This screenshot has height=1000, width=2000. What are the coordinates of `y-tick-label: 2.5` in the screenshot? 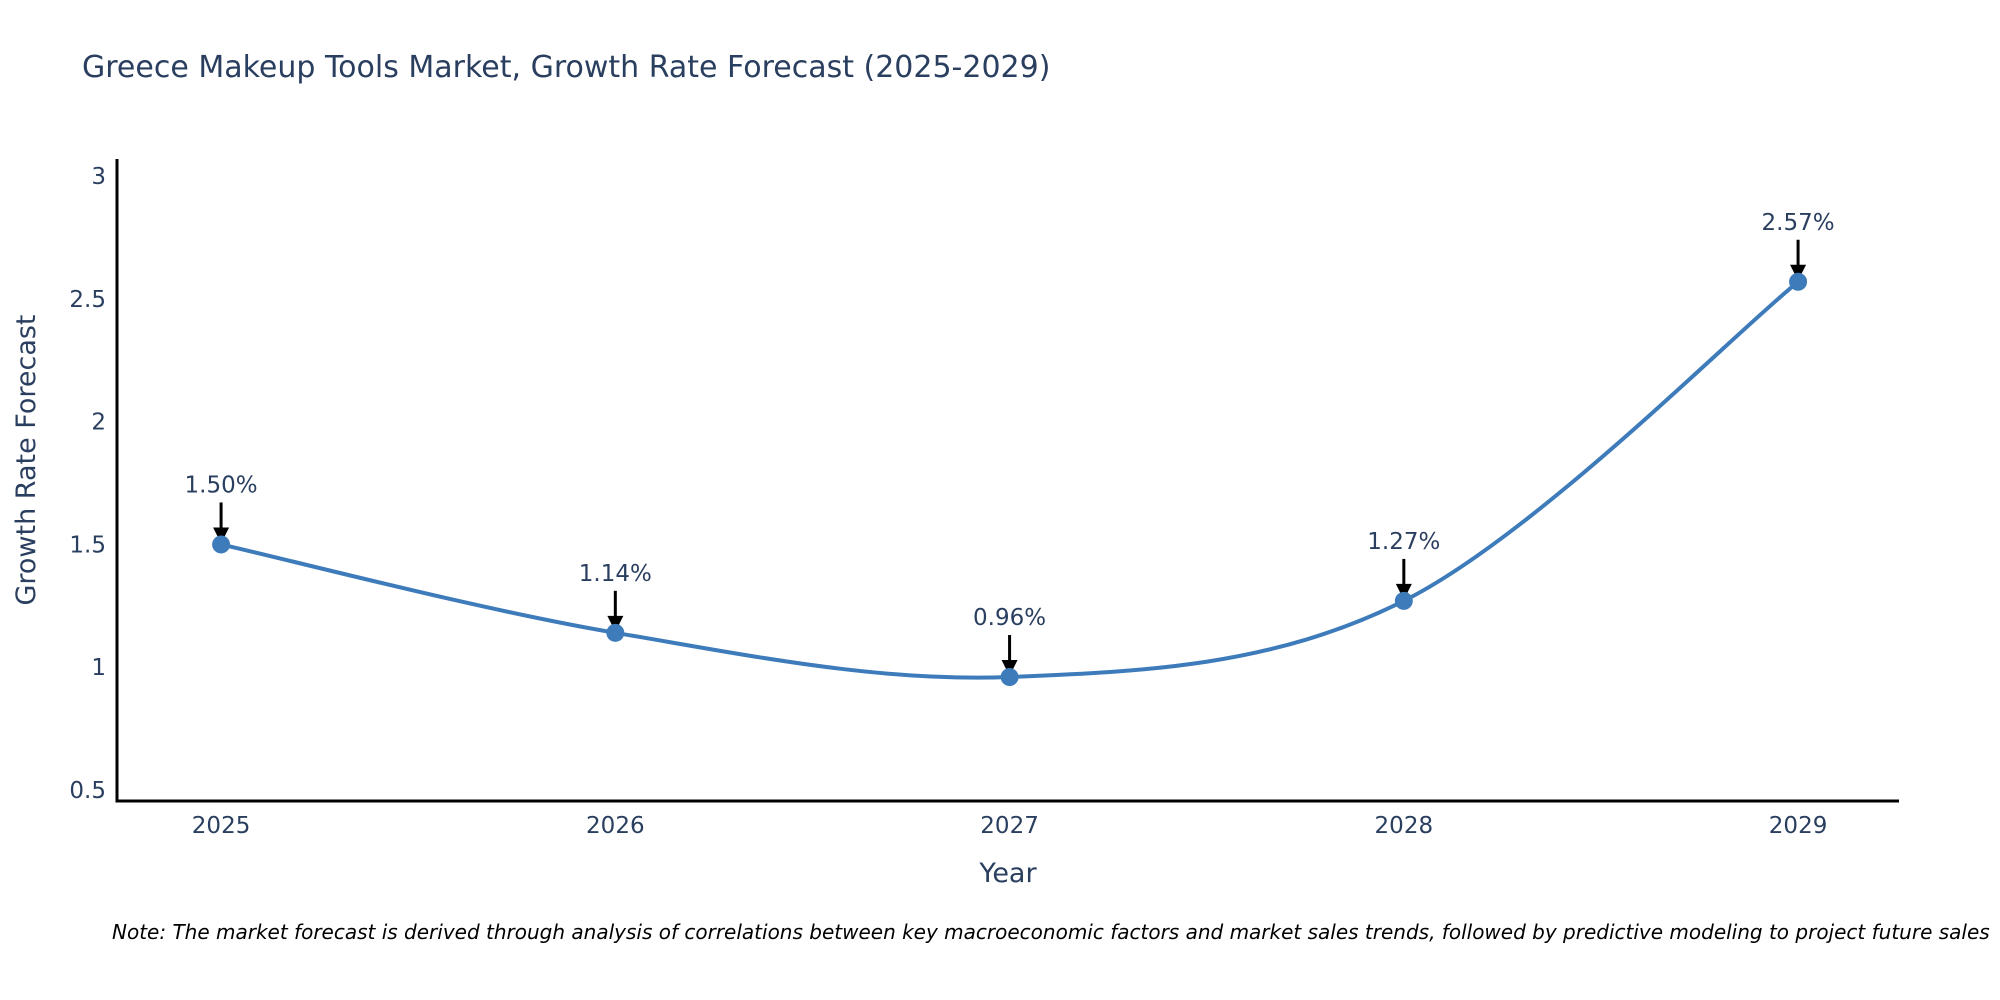 It's located at (87, 300).